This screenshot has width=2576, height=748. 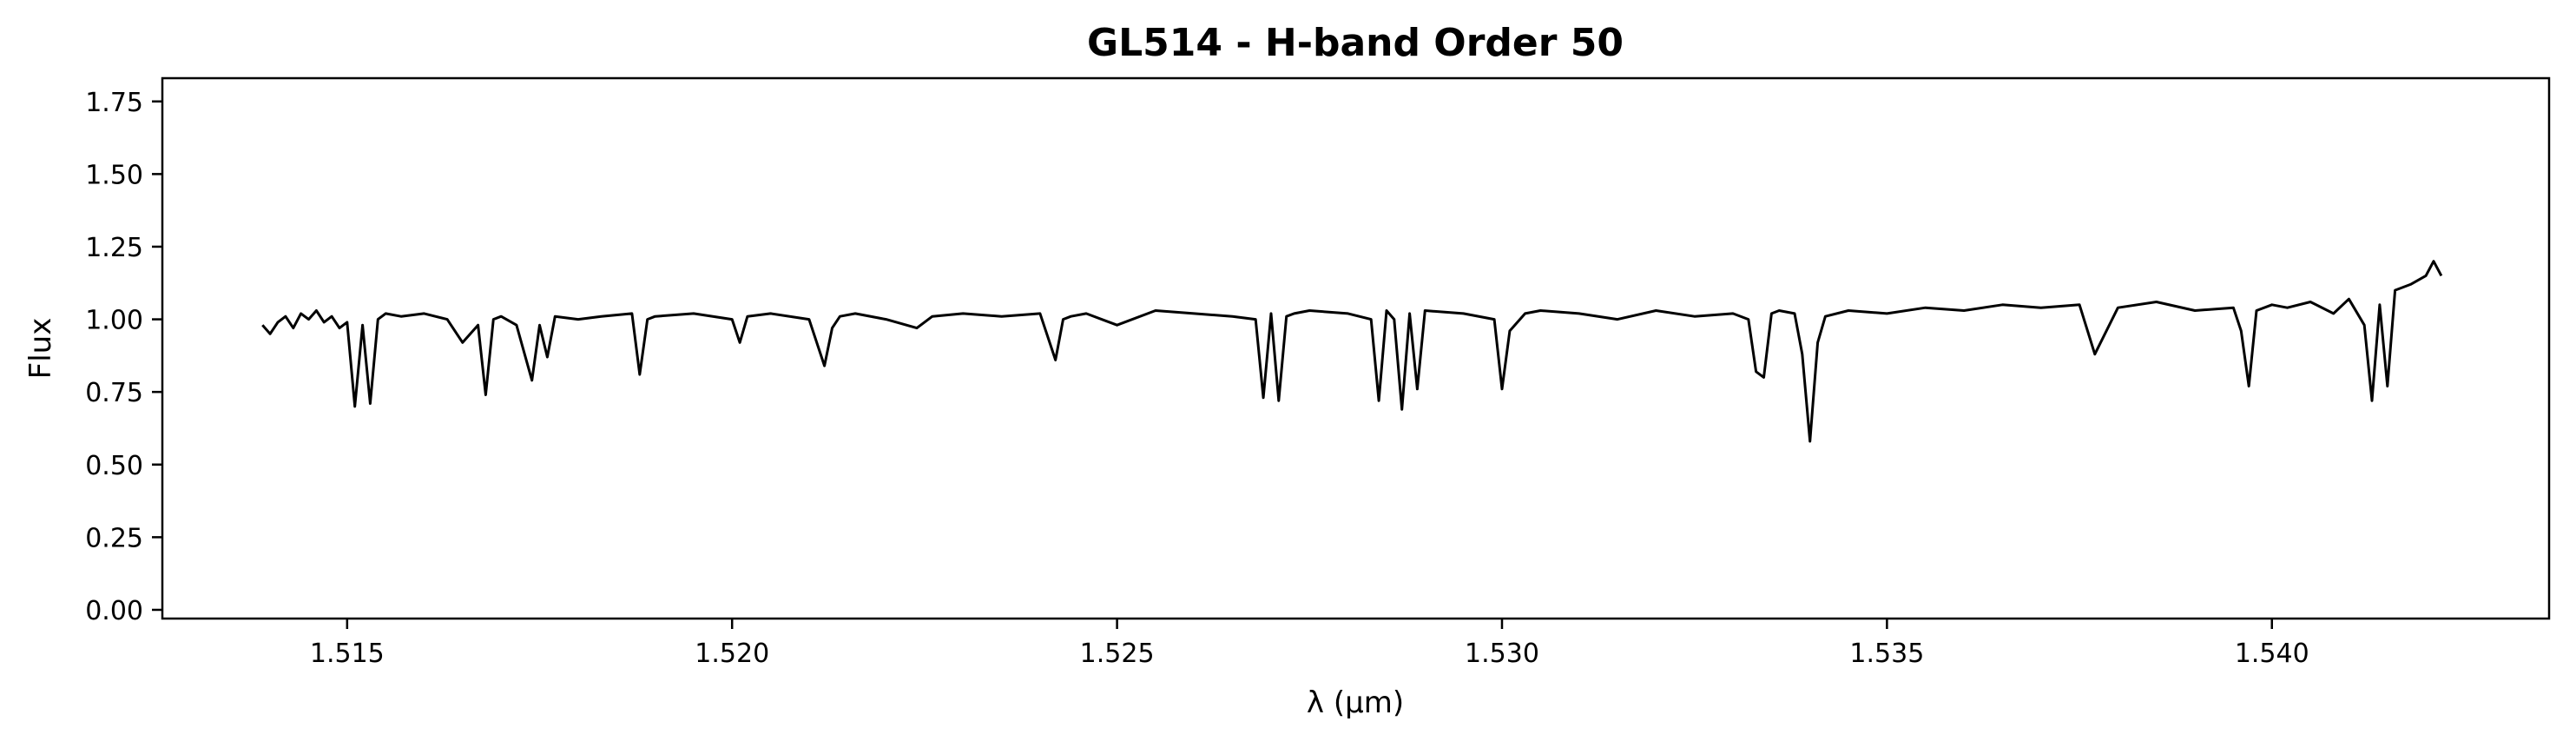 What do you see at coordinates (114, 175) in the screenshot?
I see `y-tick-label: 1.50` at bounding box center [114, 175].